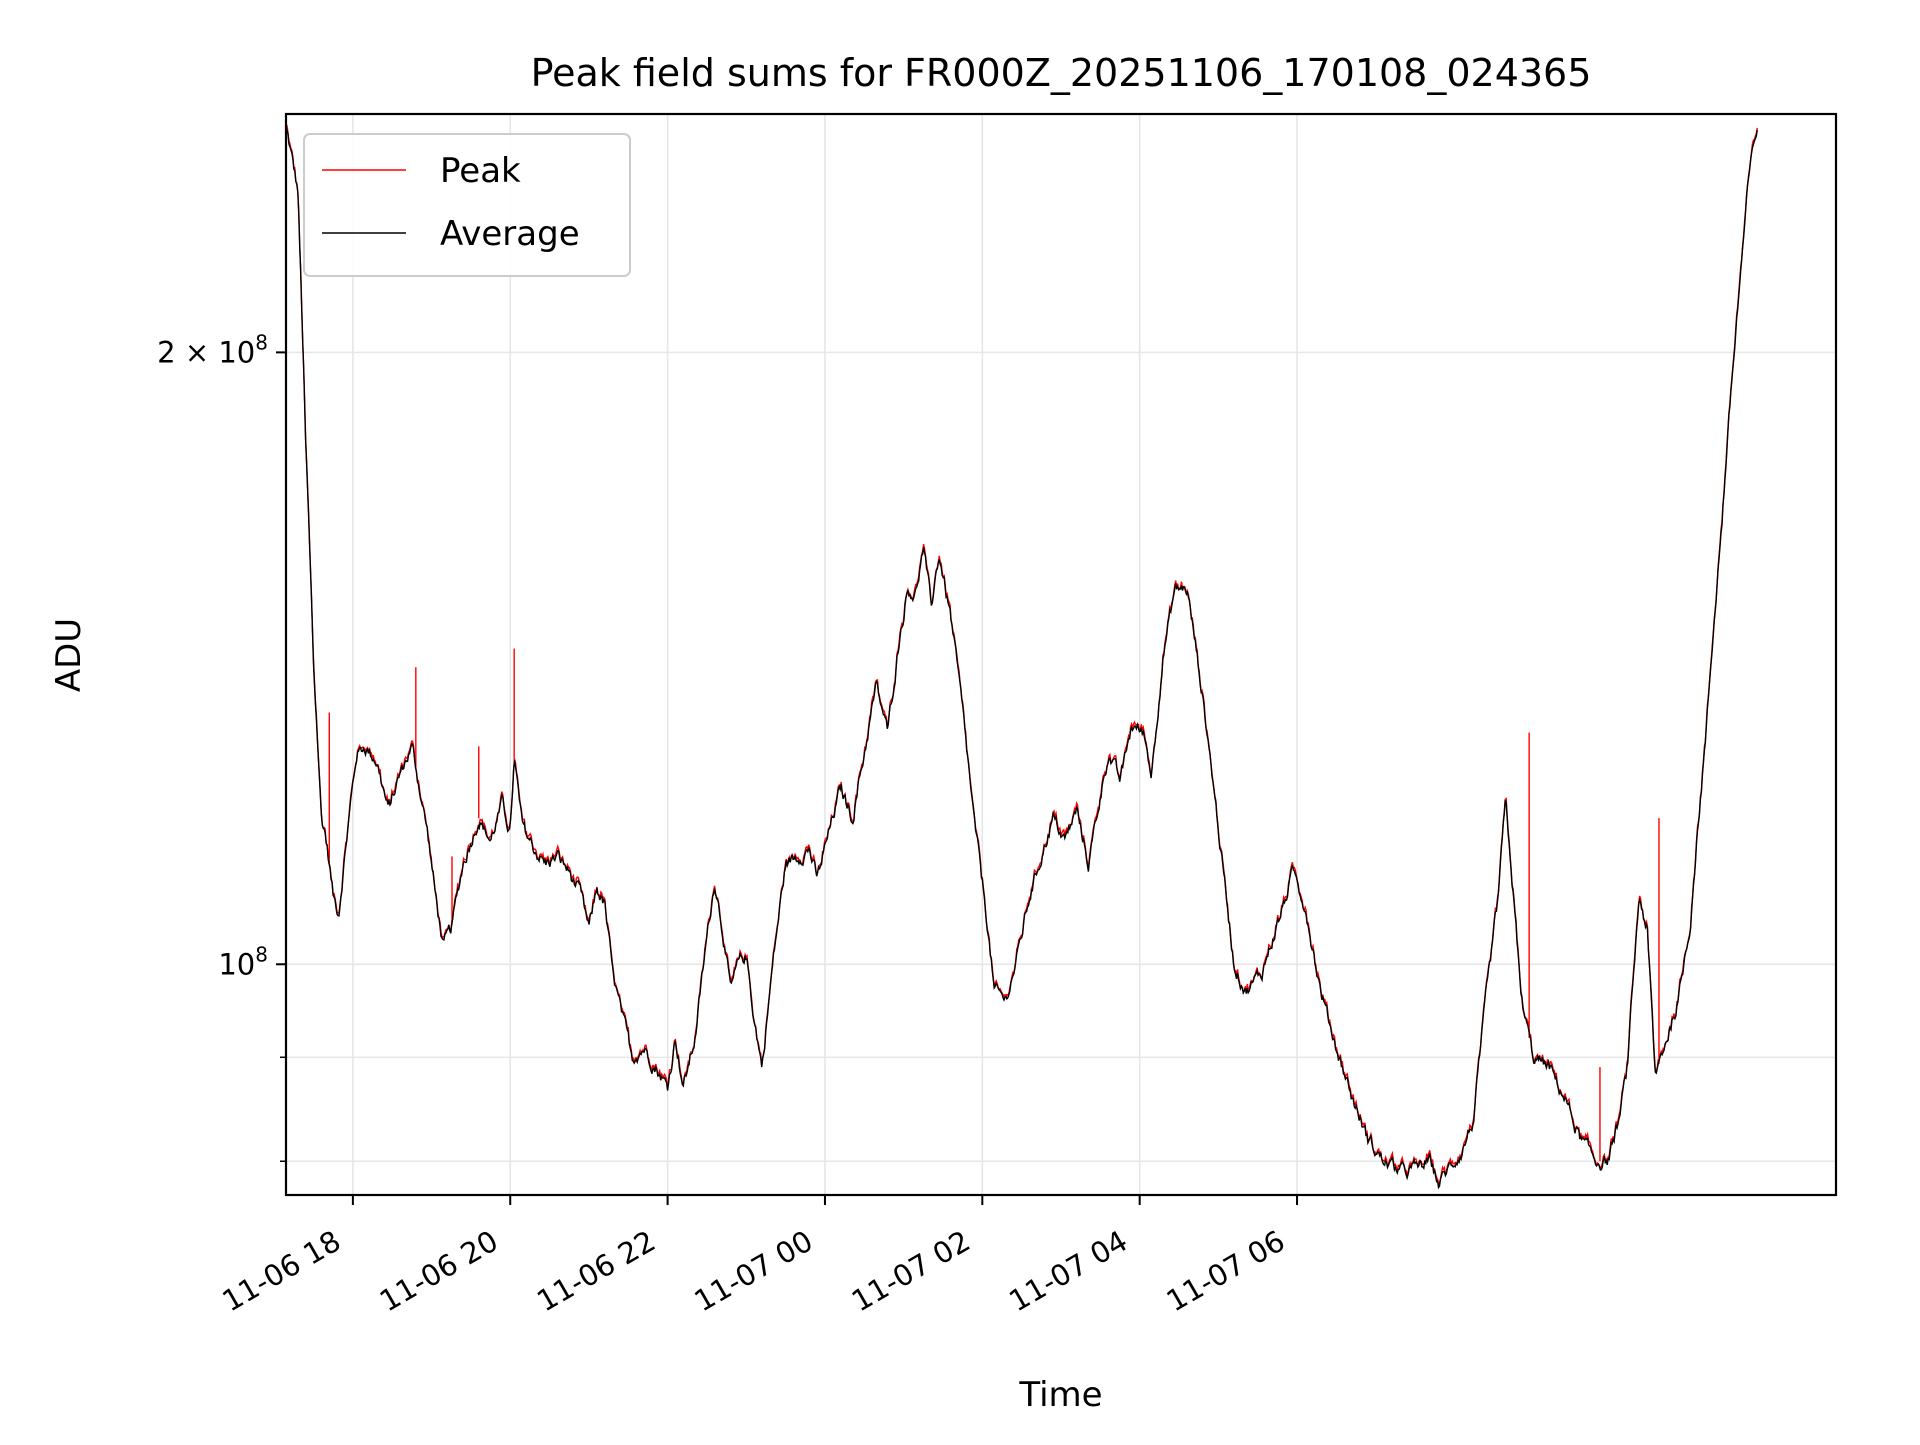  What do you see at coordinates (480, 171) in the screenshot?
I see `legend-label-peak: Peak` at bounding box center [480, 171].